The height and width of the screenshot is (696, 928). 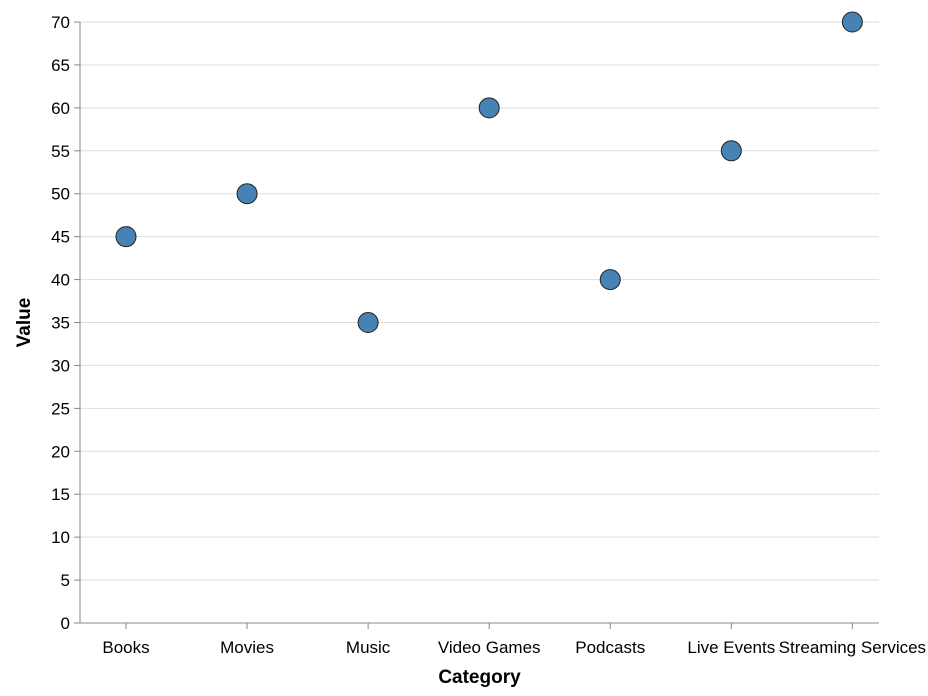 What do you see at coordinates (60, 451) in the screenshot?
I see `y-tick-label: 20` at bounding box center [60, 451].